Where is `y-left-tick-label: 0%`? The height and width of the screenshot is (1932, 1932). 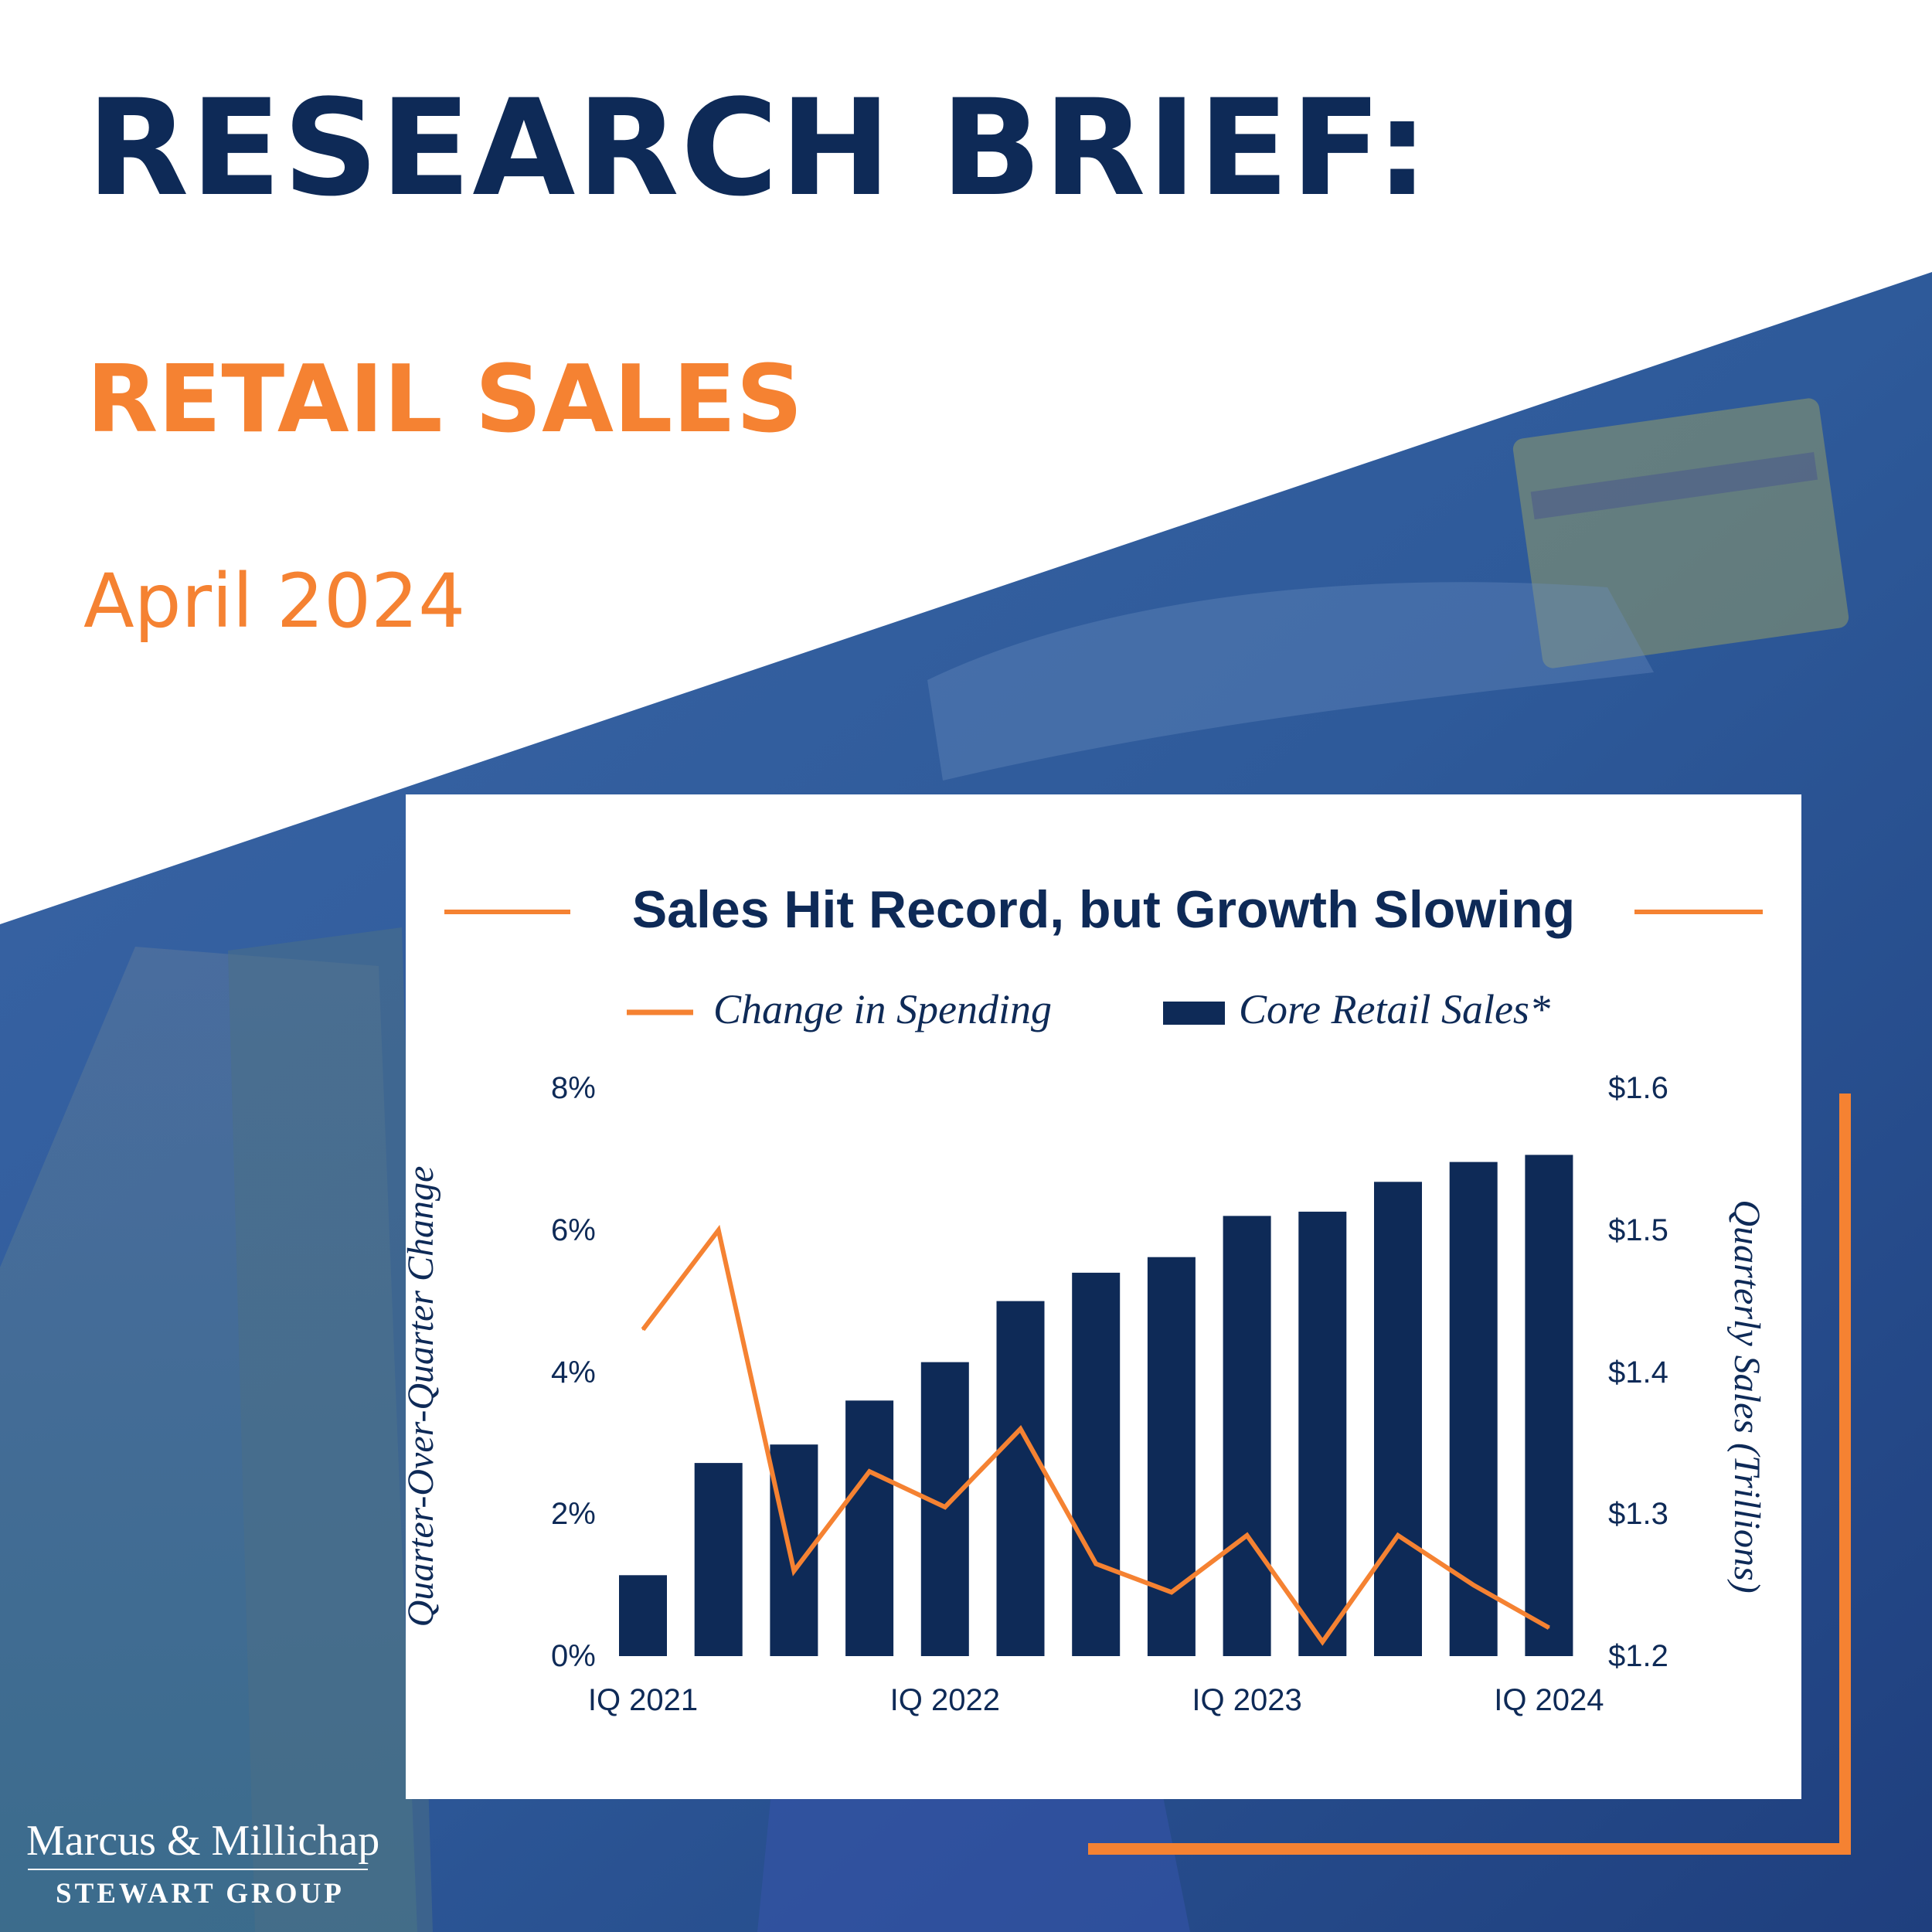 y-left-tick-label: 0% is located at coordinates (574, 1656).